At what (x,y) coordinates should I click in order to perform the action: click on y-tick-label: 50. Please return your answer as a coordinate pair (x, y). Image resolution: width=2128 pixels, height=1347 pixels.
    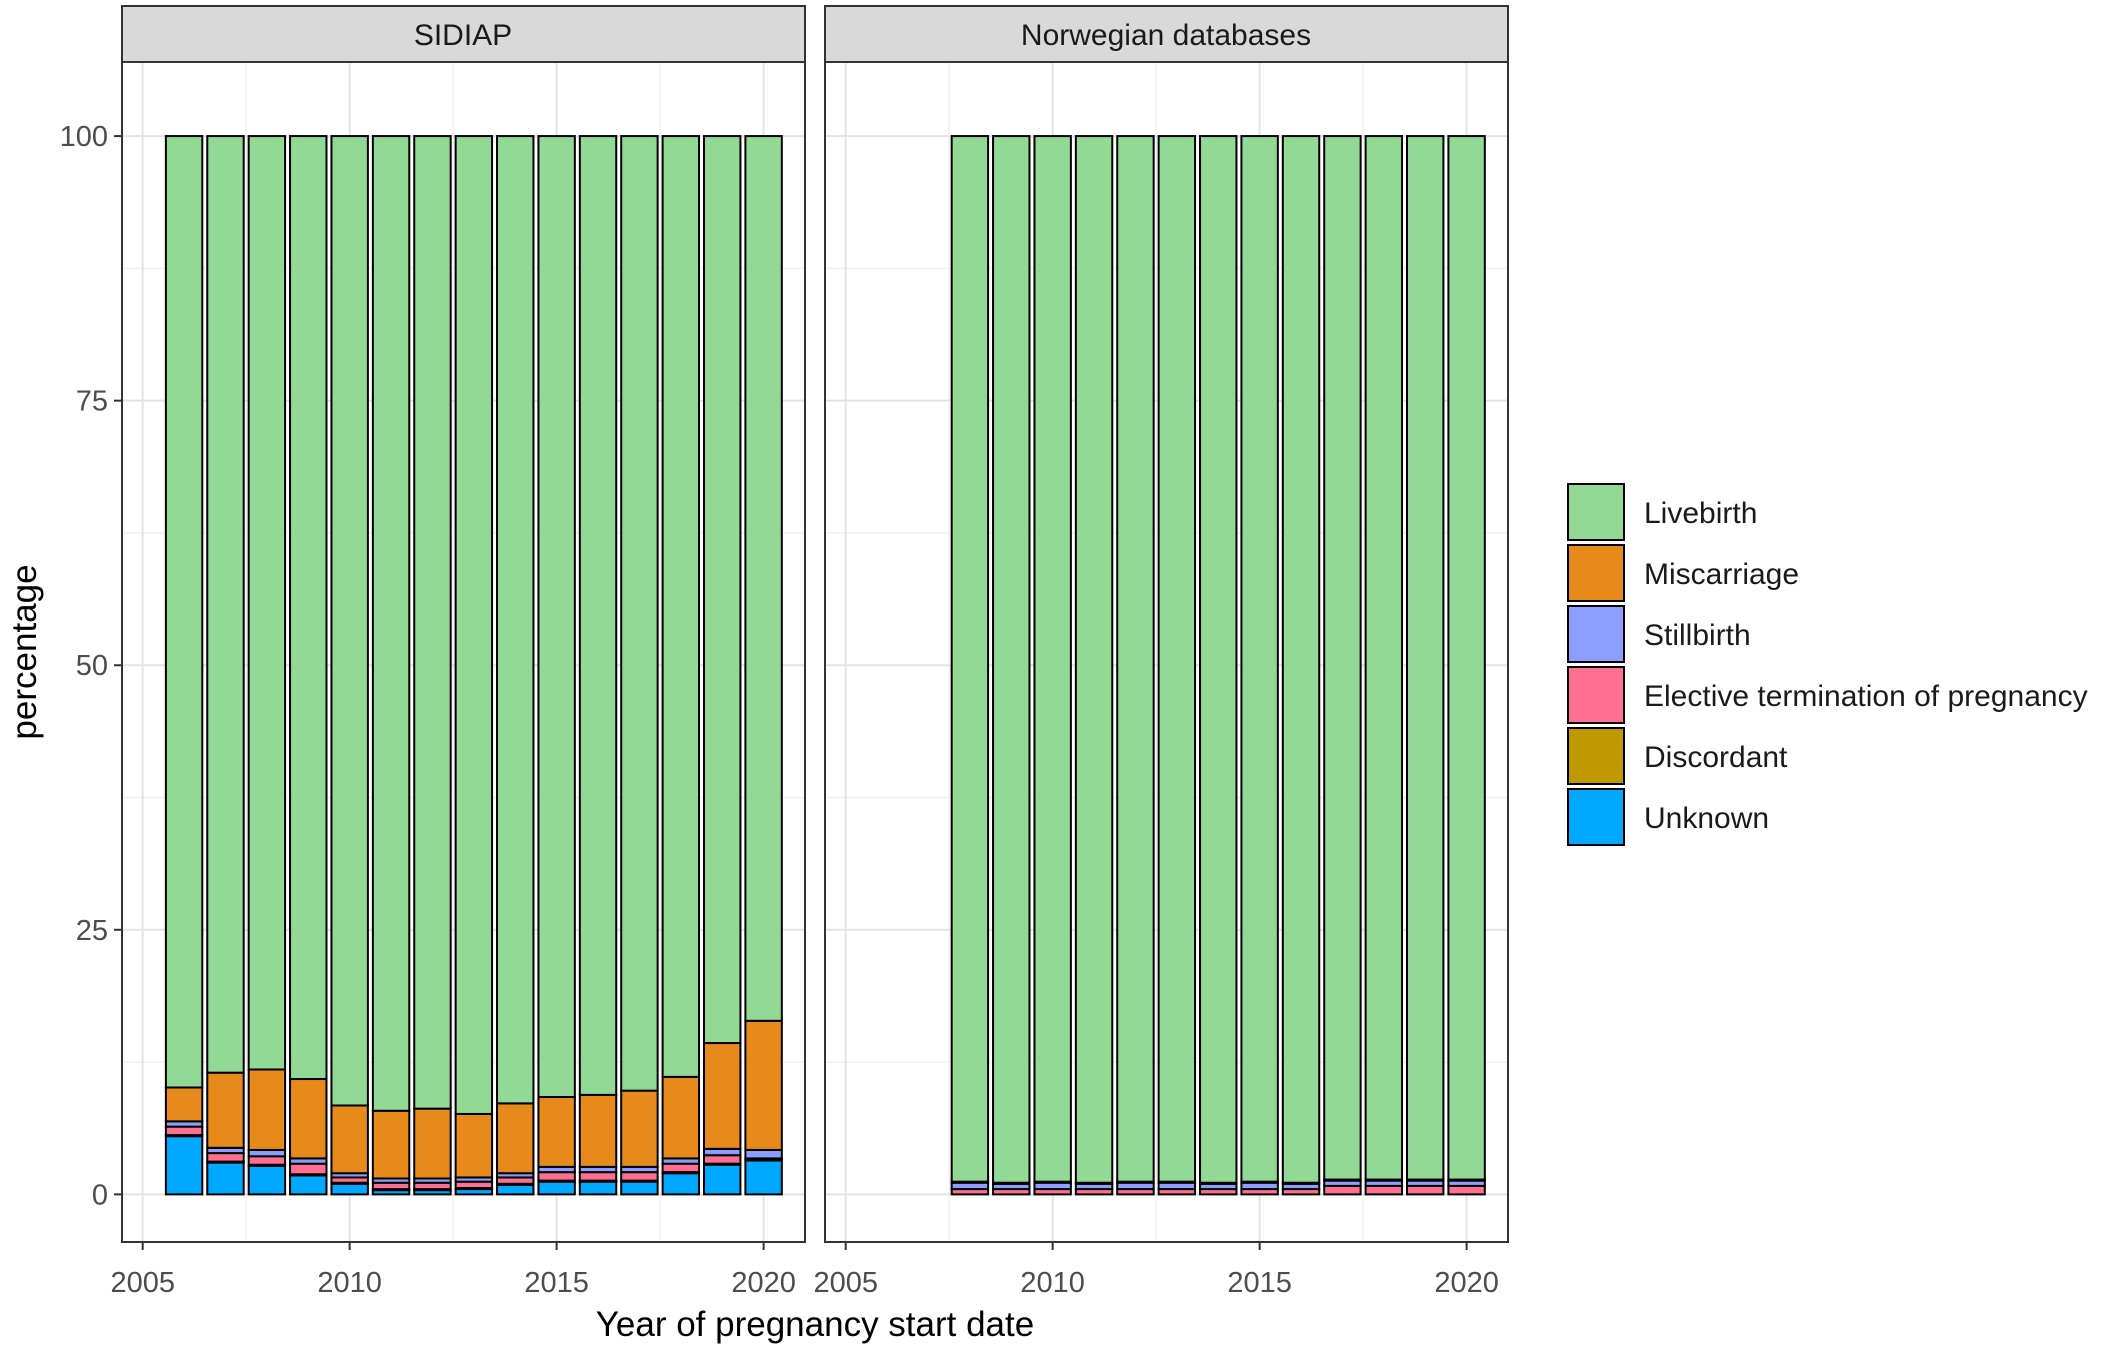
    Looking at the image, I should click on (92, 666).